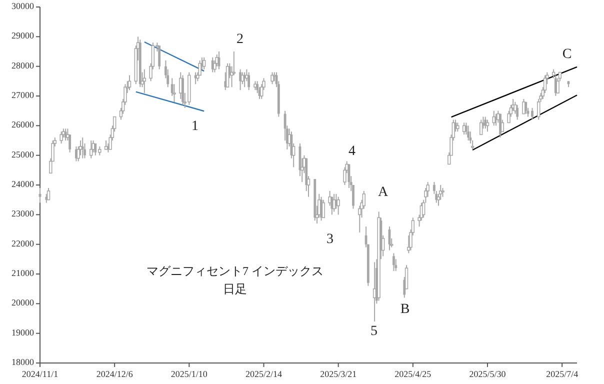  I want to click on annotation: C, so click(567, 54).